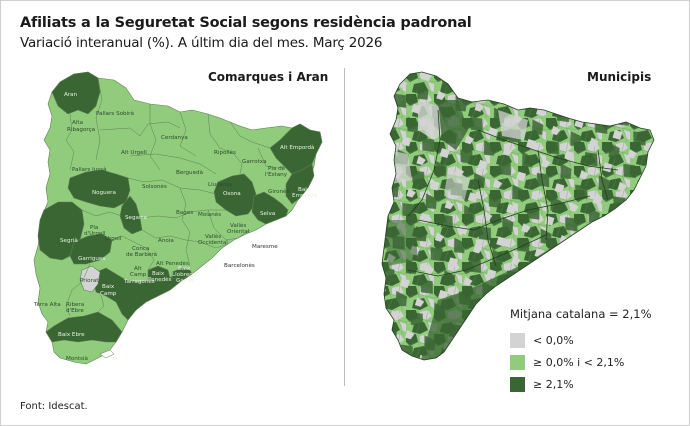 The height and width of the screenshot is (426, 690). Describe the element at coordinates (138, 269) in the screenshot. I see `label-alt-camp-1: Alt` at that location.